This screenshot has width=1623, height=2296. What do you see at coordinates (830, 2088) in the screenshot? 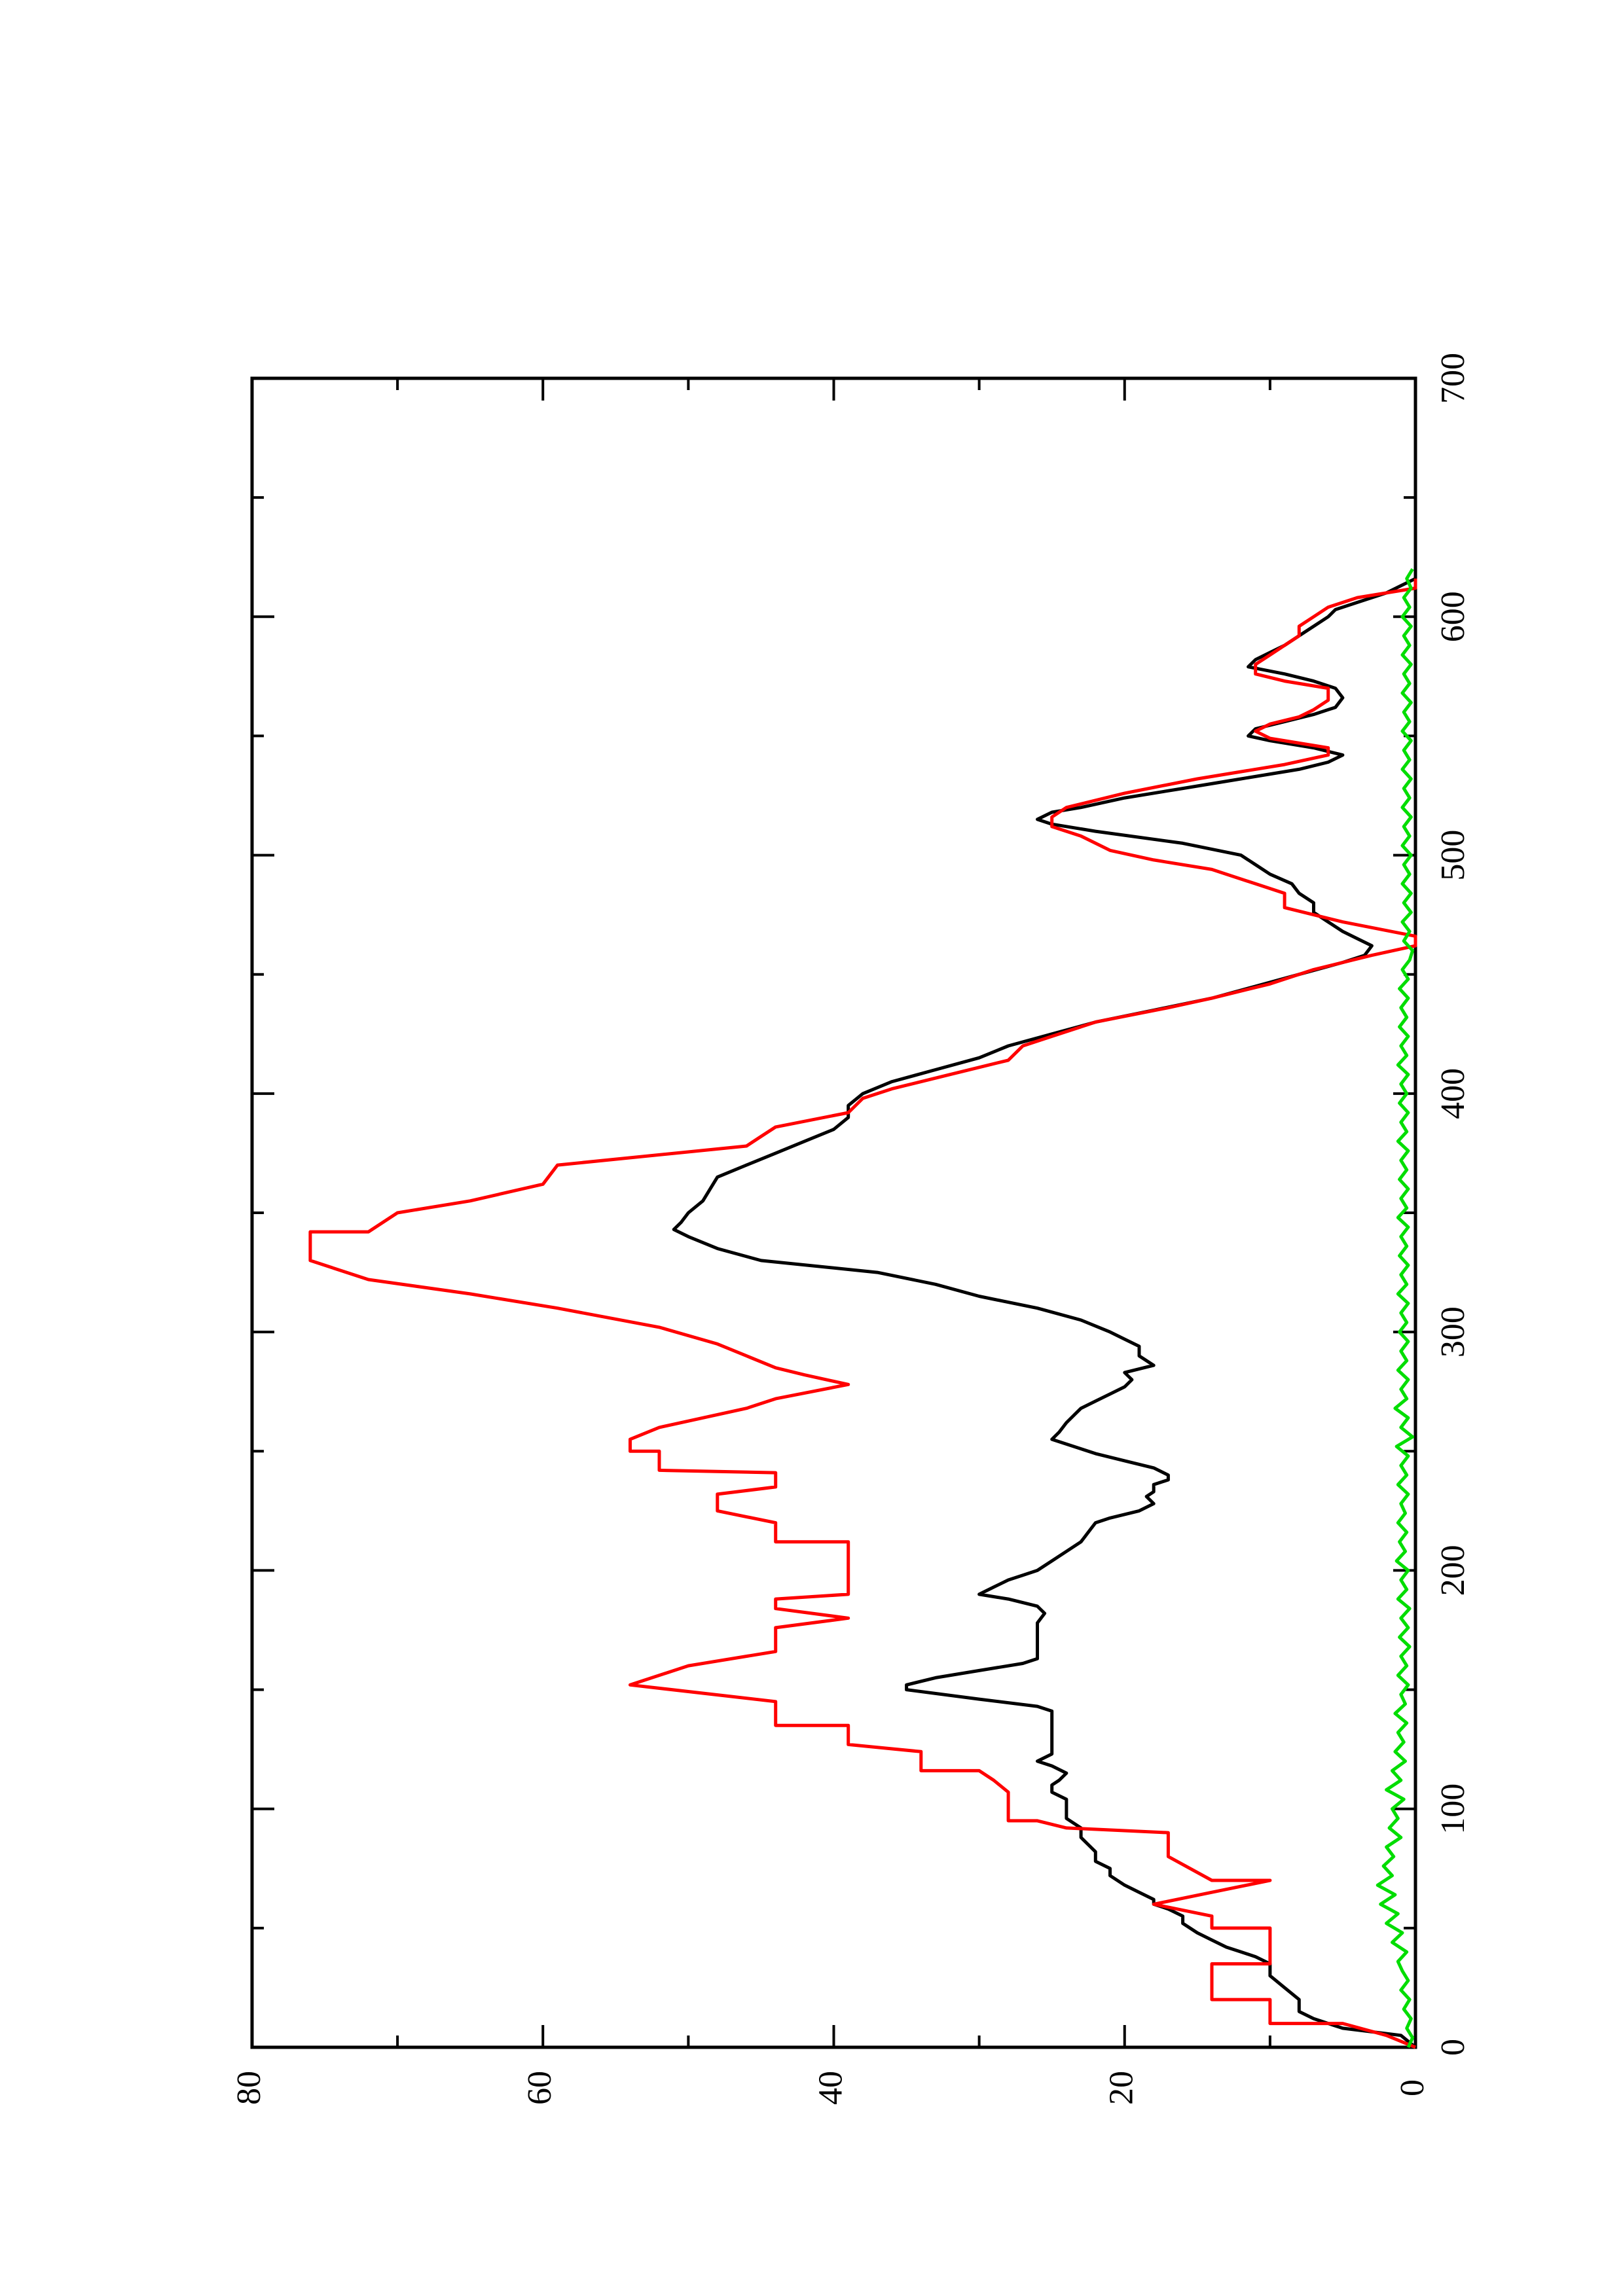
I see `y-tick-label: 40` at bounding box center [830, 2088].